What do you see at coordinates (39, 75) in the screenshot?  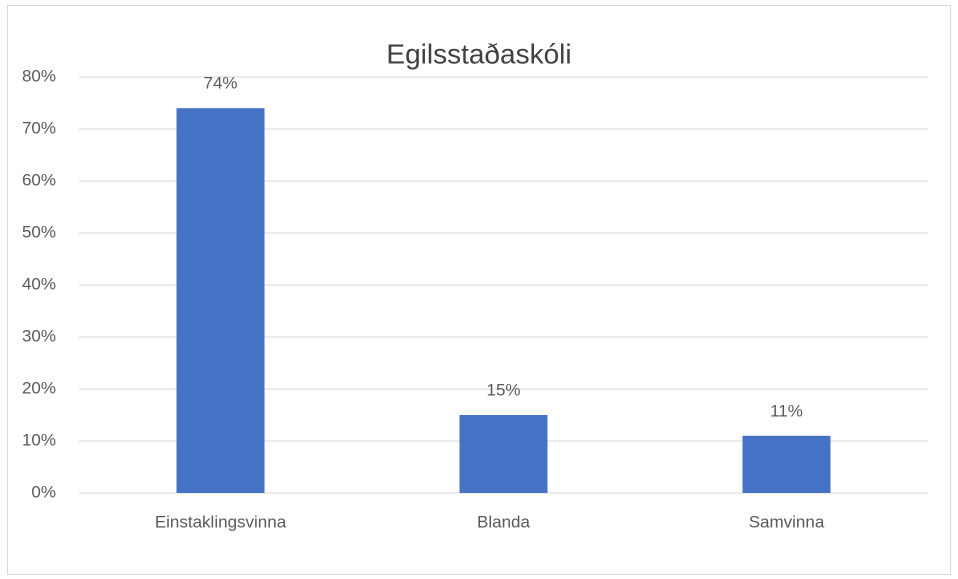 I see `y-tick-label: 80%` at bounding box center [39, 75].